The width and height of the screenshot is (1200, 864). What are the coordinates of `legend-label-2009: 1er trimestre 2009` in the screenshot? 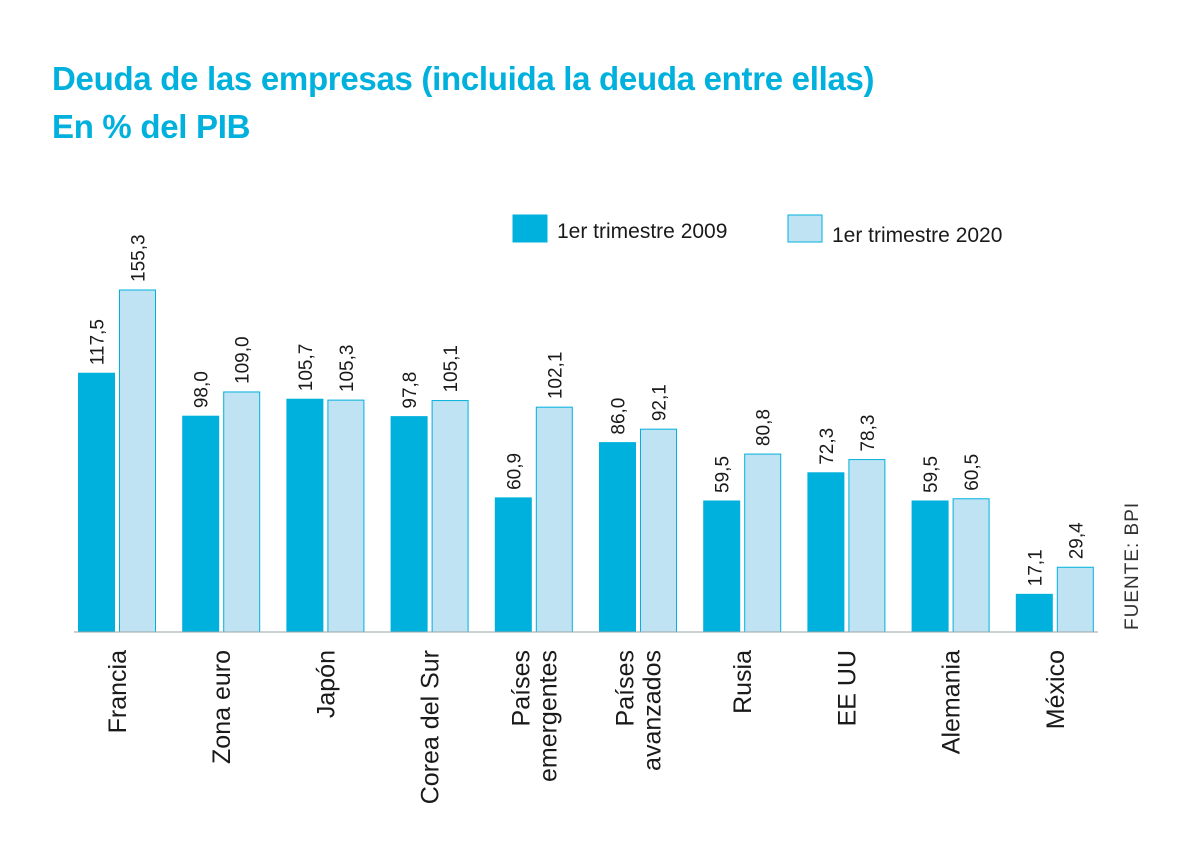 It's located at (642, 231).